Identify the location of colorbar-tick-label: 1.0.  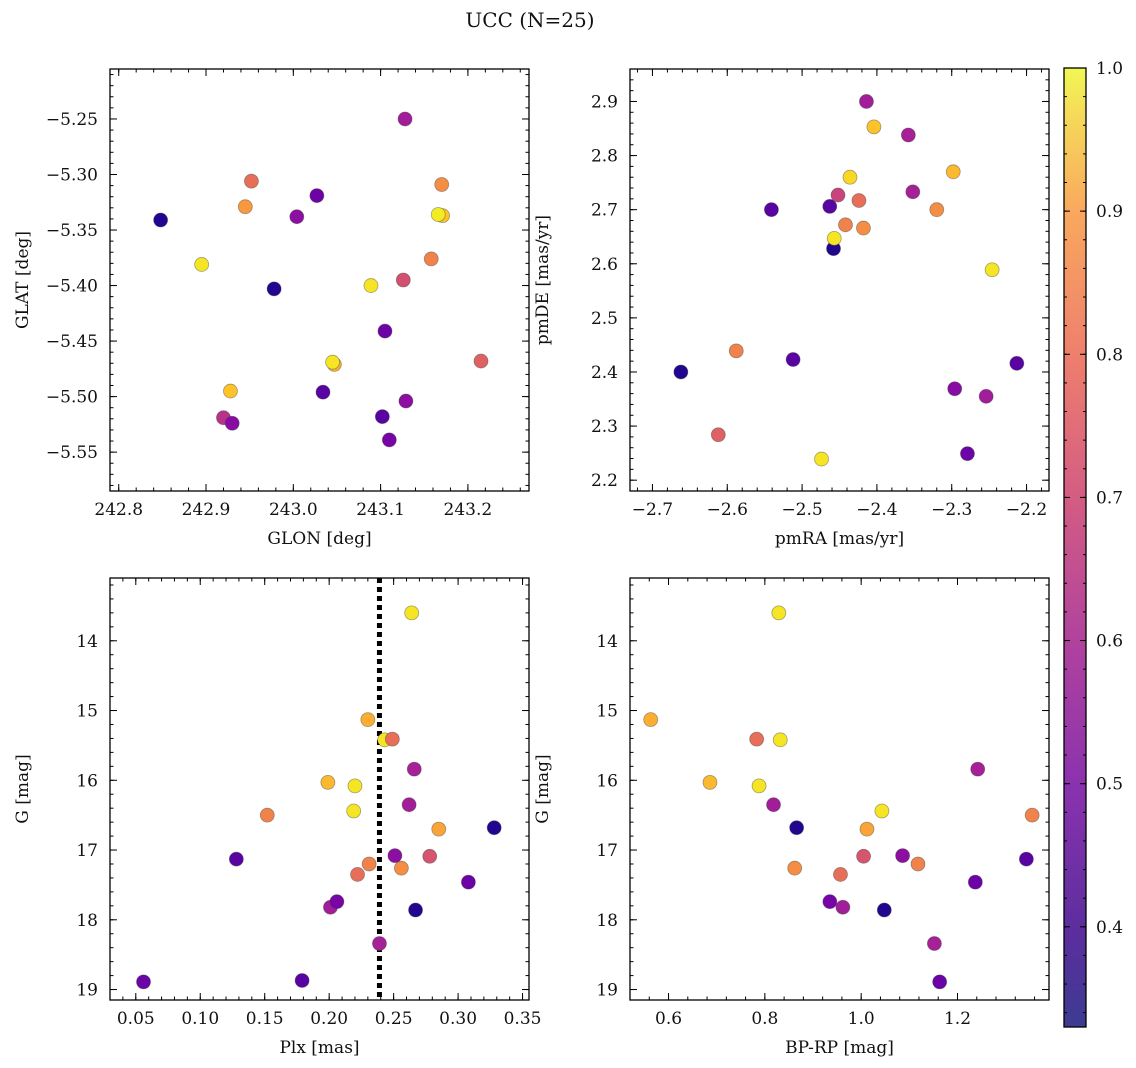
(1109, 69).